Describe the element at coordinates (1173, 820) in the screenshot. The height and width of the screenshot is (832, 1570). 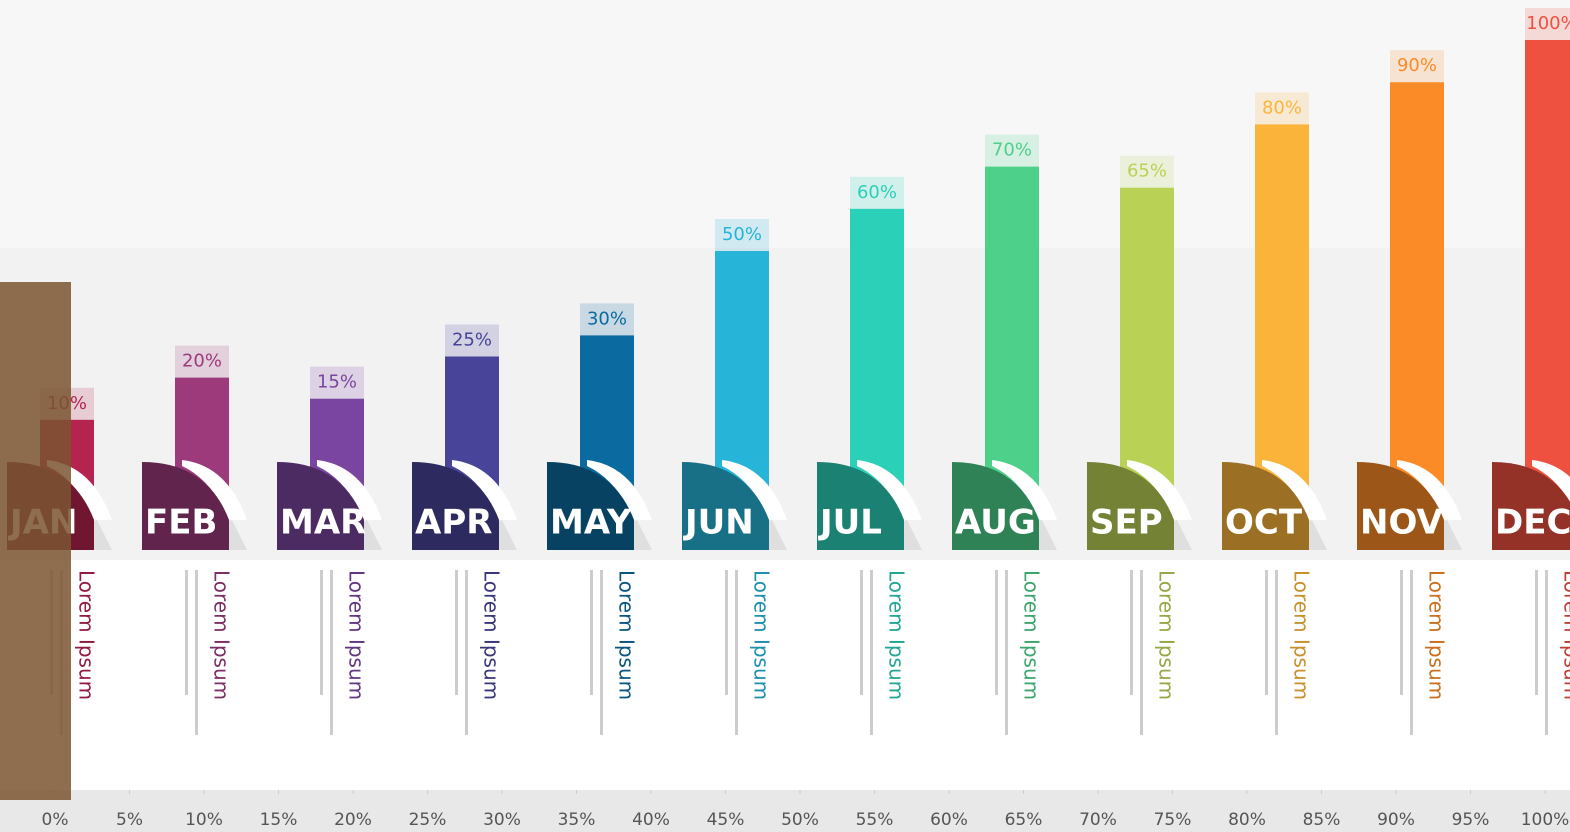
I see `x-tick-label: 75%` at that location.